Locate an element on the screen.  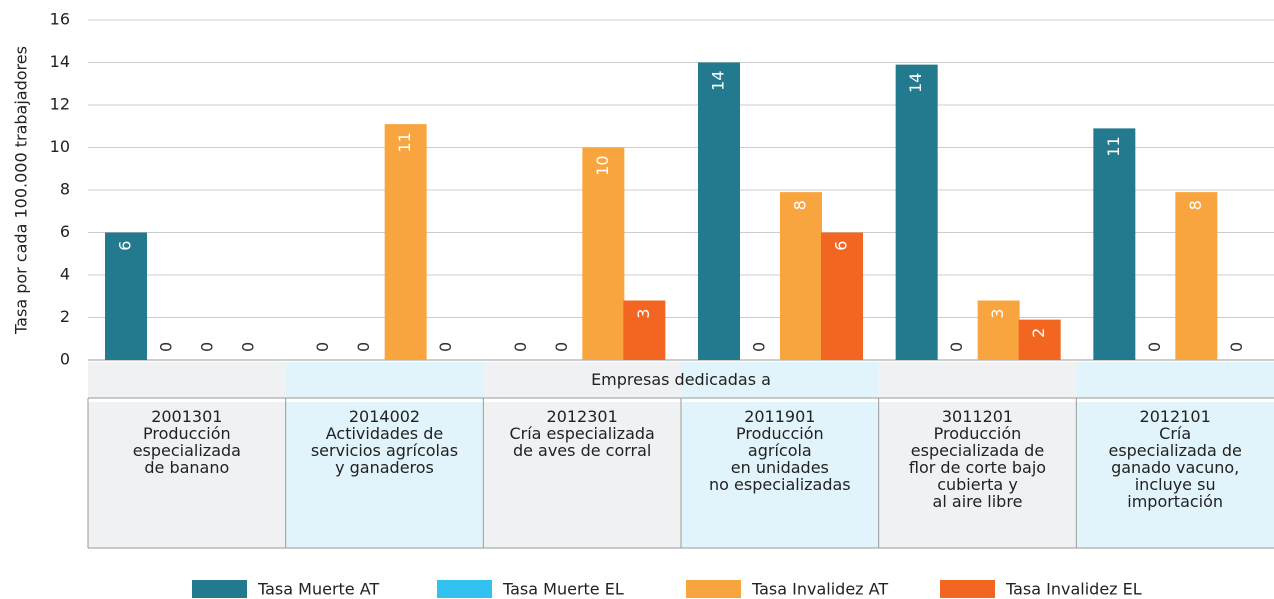
y-tick-label: 4 is located at coordinates (65, 274).